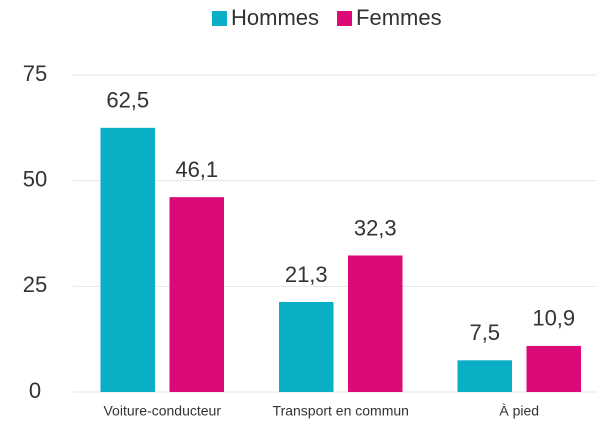 The width and height of the screenshot is (597, 425). I want to click on data-label: 62,5, so click(127, 100).